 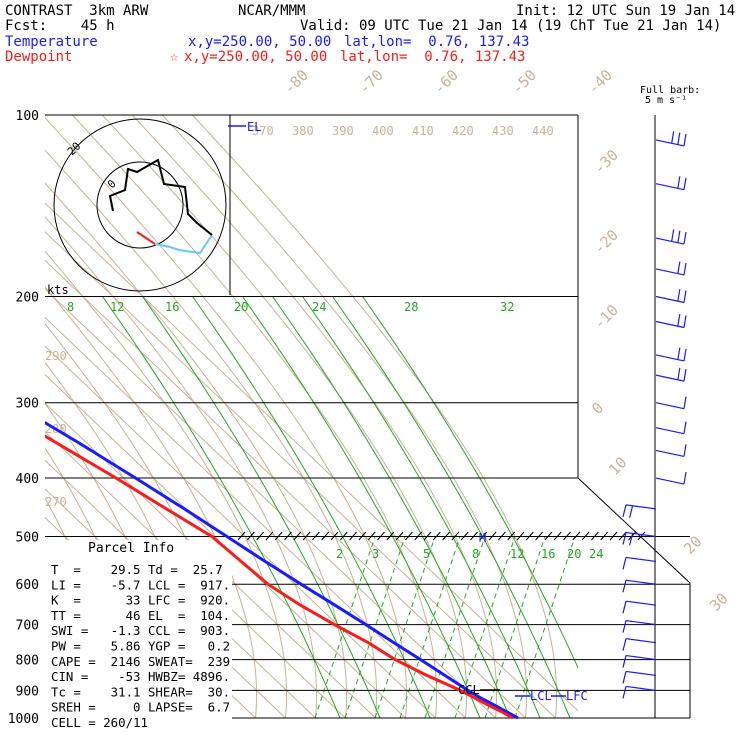 I want to click on theta-label: 270, so click(x=56, y=502).